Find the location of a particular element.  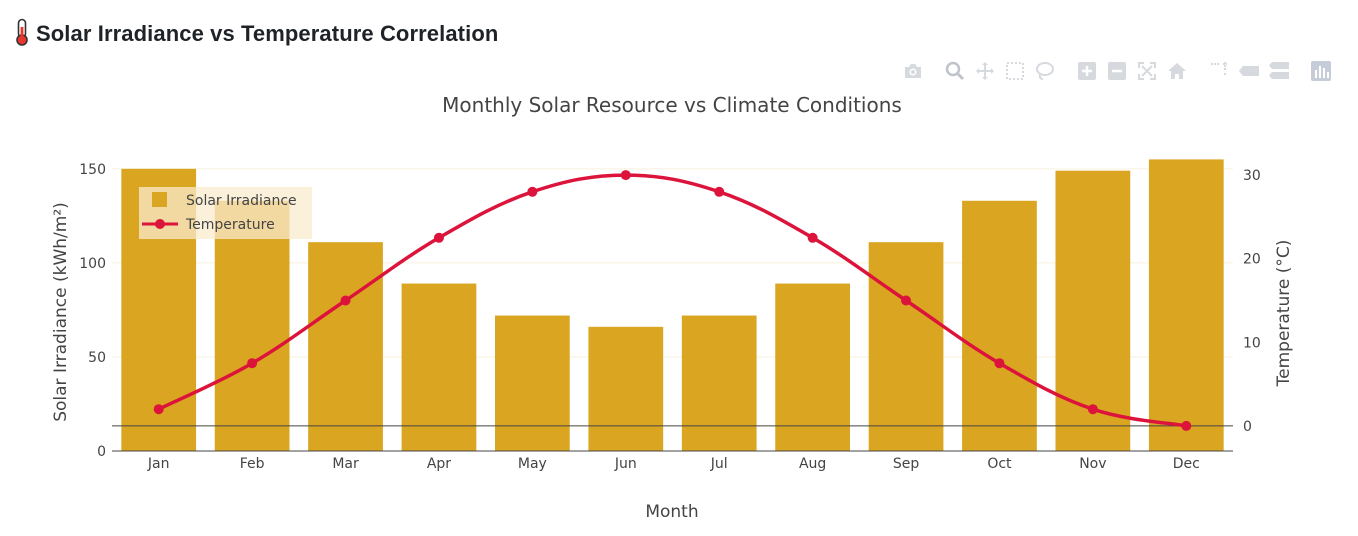

x-tick-label: Feb is located at coordinates (252, 464).